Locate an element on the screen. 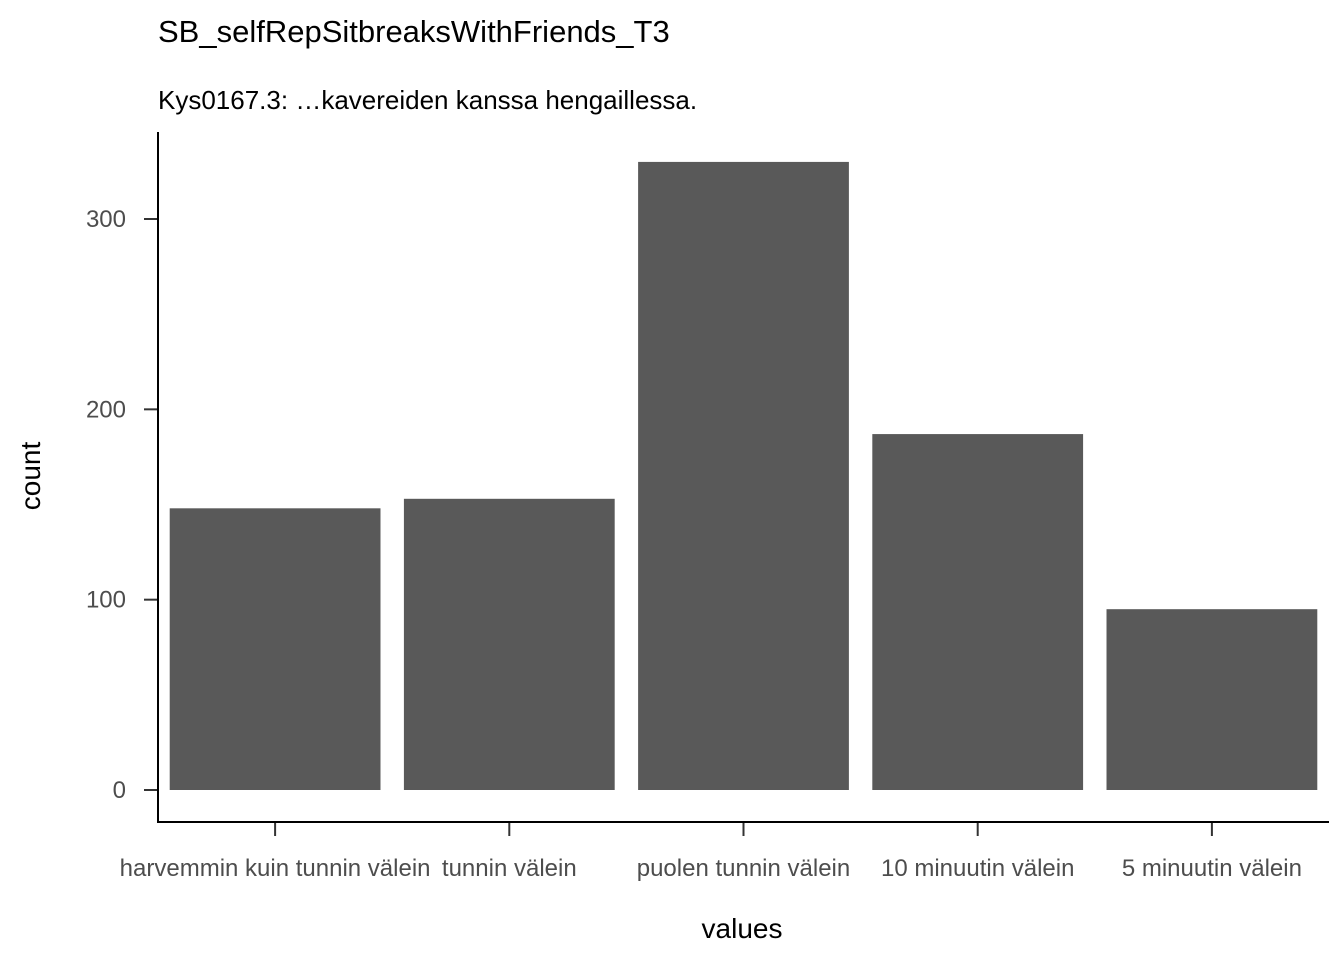 Image resolution: width=1344 pixels, height=960 pixels. x-tick-label: harvemmin kuin tunnin välein is located at coordinates (275, 868).